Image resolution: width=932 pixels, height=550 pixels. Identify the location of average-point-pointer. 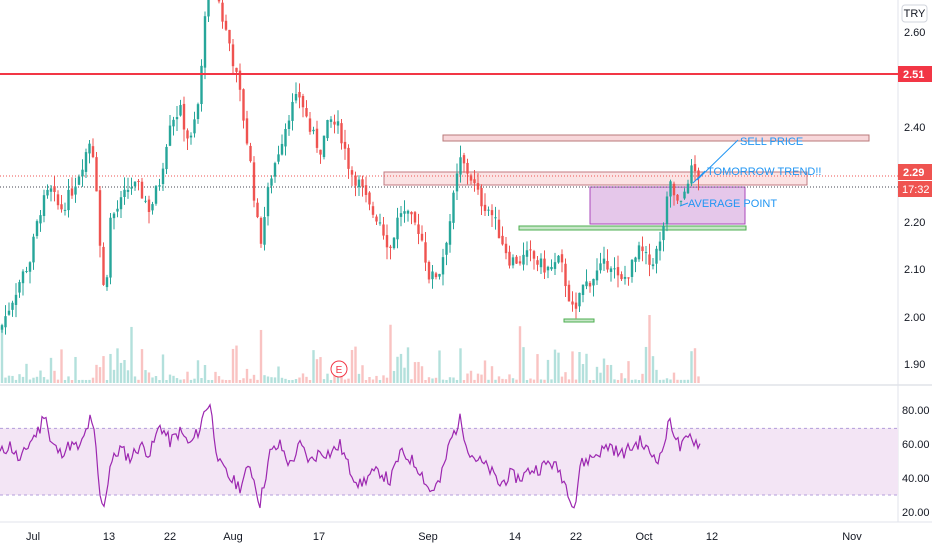
(684, 204).